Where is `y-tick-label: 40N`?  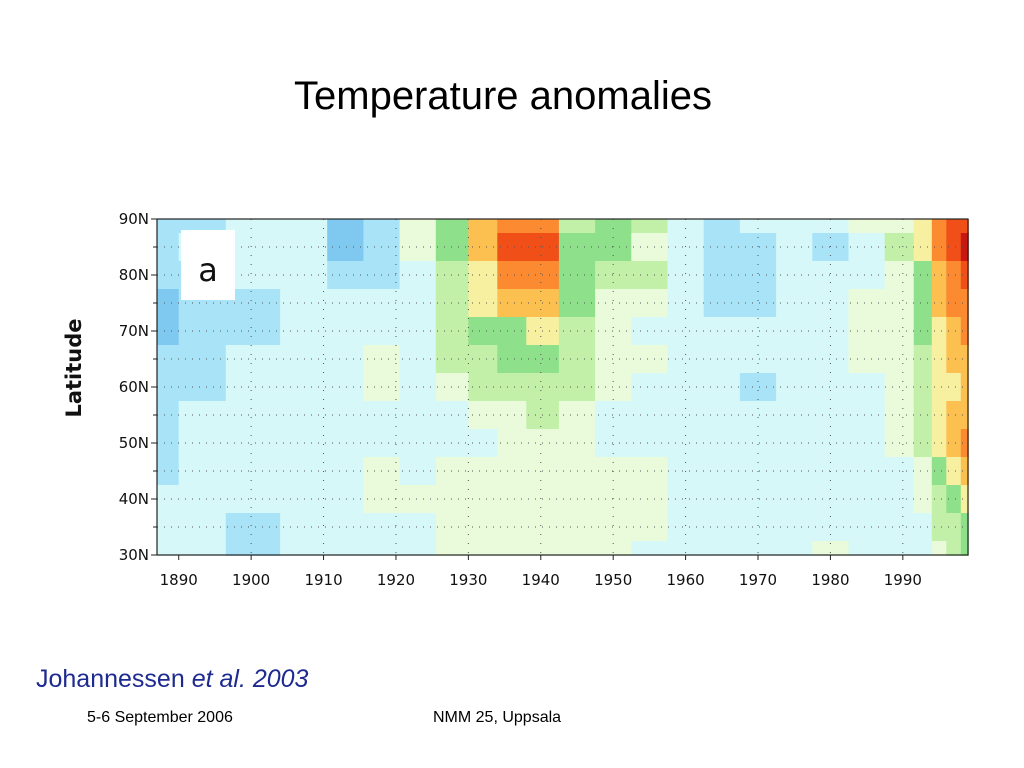 y-tick-label: 40N is located at coordinates (134, 499).